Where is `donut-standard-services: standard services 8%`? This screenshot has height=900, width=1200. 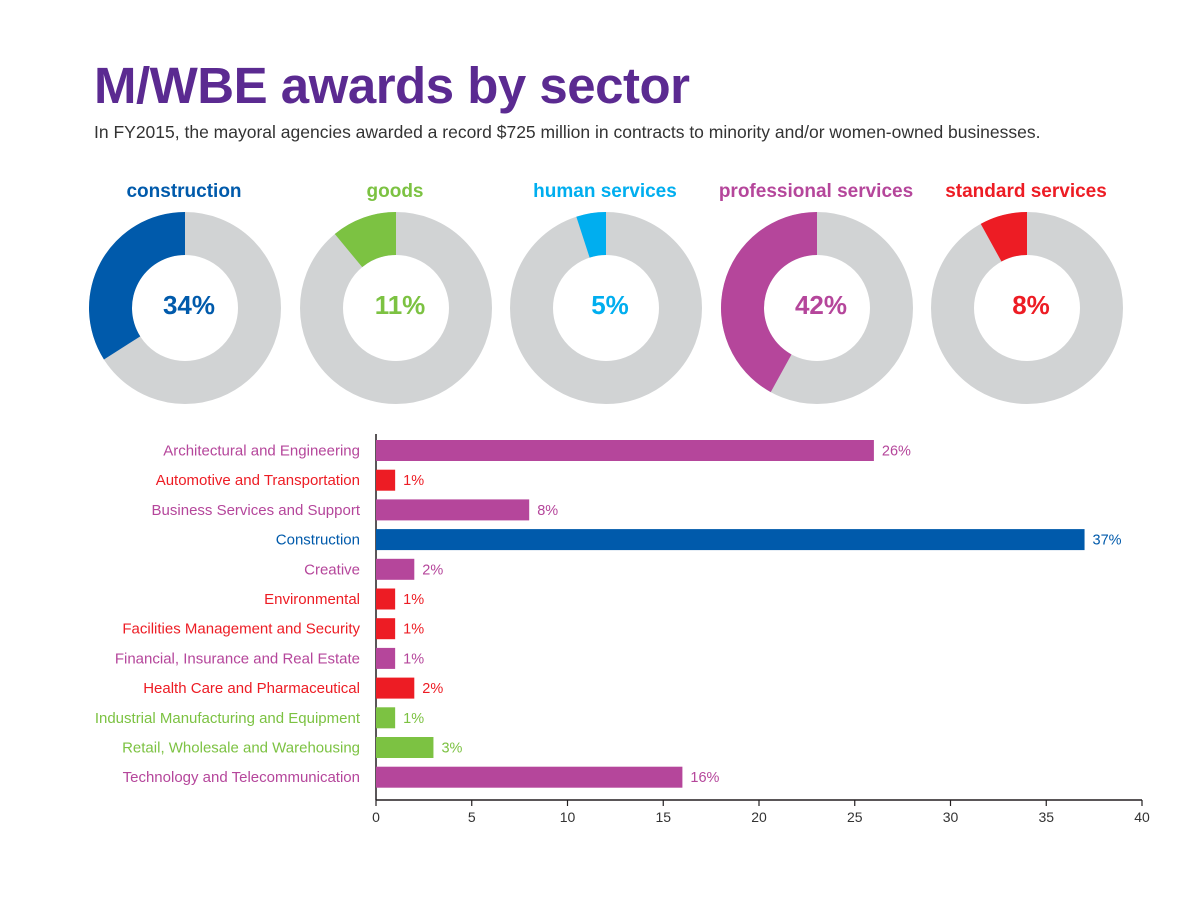 donut-standard-services: standard services 8% is located at coordinates (1026, 295).